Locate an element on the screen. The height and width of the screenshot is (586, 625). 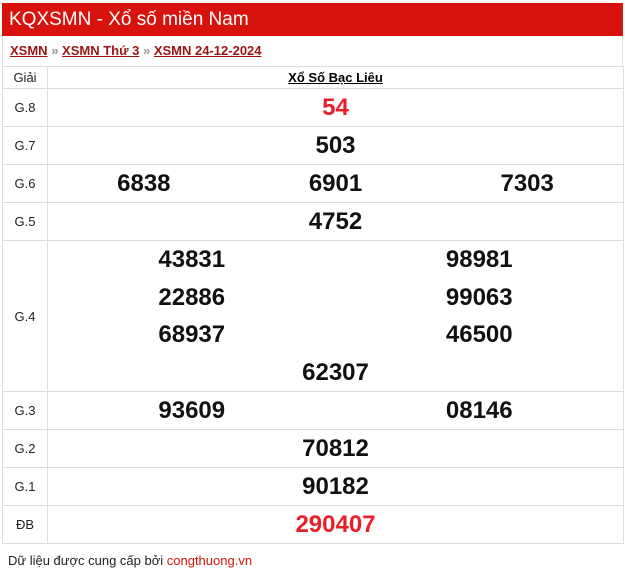
prize-number: 22886 is located at coordinates (192, 297).